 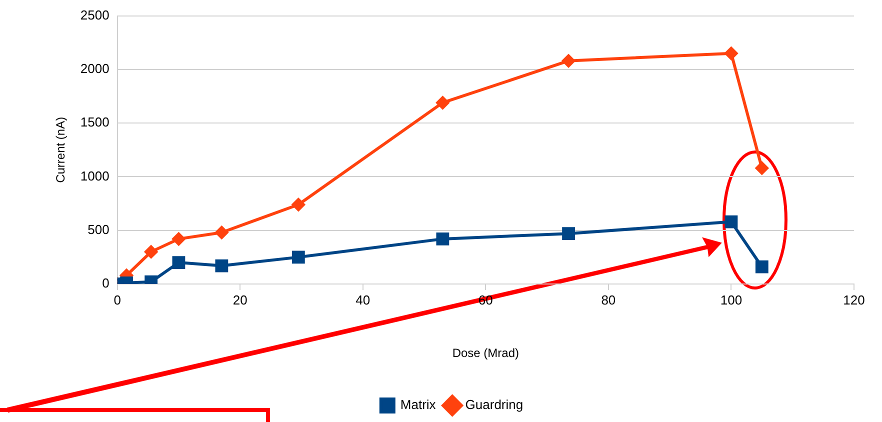 I want to click on y-tick-label: 500, so click(x=99, y=229).